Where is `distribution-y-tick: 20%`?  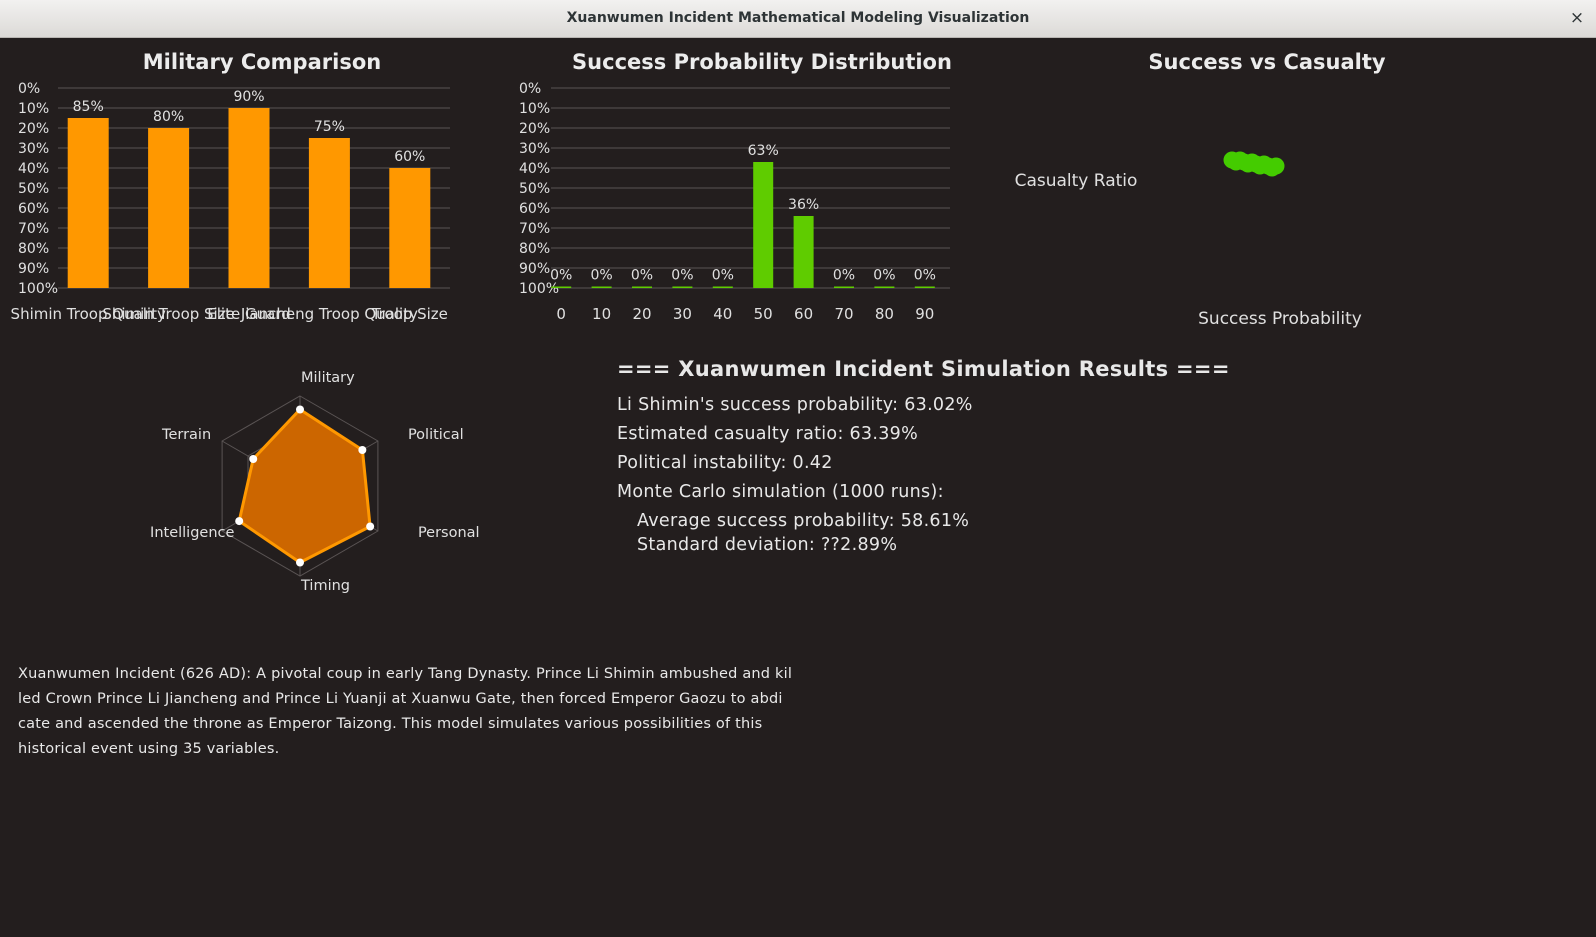 distribution-y-tick: 20% is located at coordinates (534, 129).